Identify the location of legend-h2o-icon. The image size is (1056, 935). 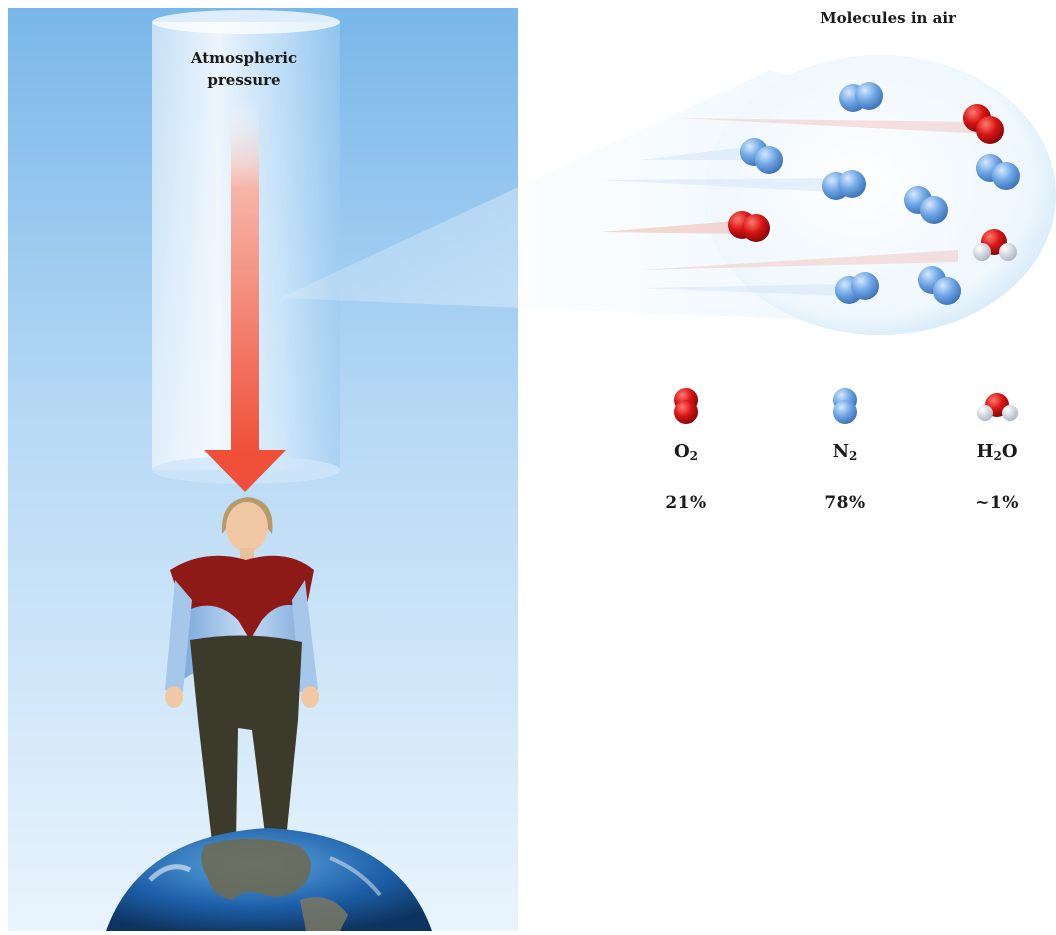
(997, 407).